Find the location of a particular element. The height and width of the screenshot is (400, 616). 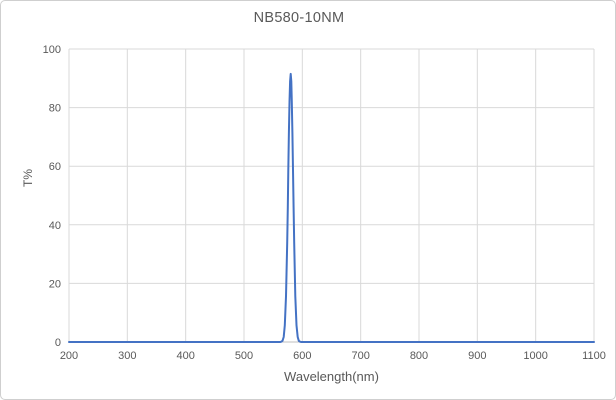

chart-title: NB580-10NM is located at coordinates (299, 18).